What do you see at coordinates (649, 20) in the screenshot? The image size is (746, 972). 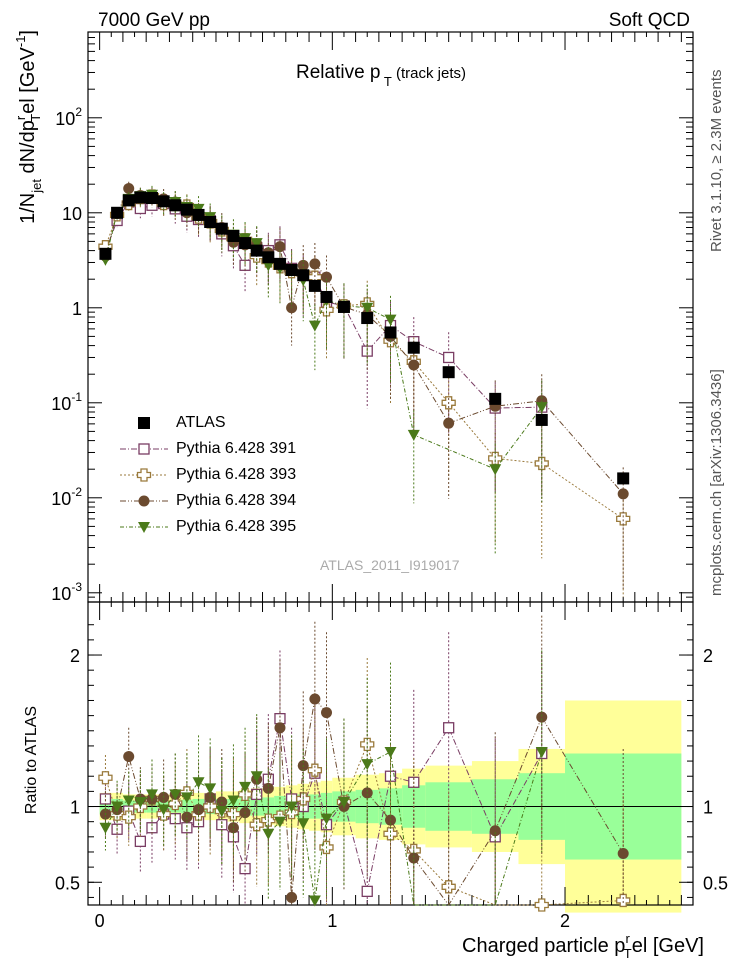 I see `right-header: Soft QCD` at bounding box center [649, 20].